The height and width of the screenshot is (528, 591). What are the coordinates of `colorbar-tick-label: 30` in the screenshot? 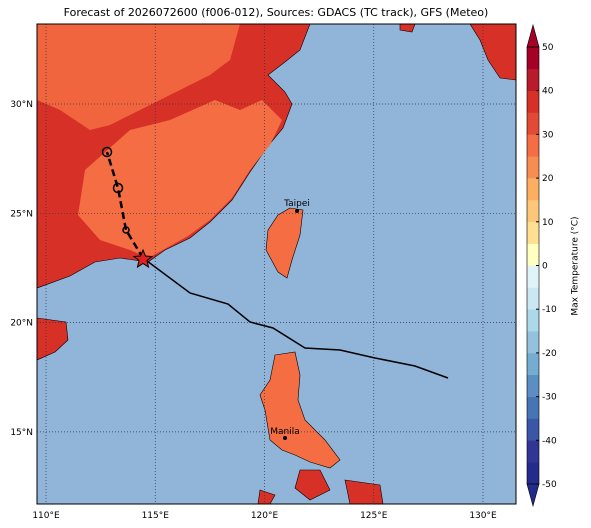 It's located at (548, 135).